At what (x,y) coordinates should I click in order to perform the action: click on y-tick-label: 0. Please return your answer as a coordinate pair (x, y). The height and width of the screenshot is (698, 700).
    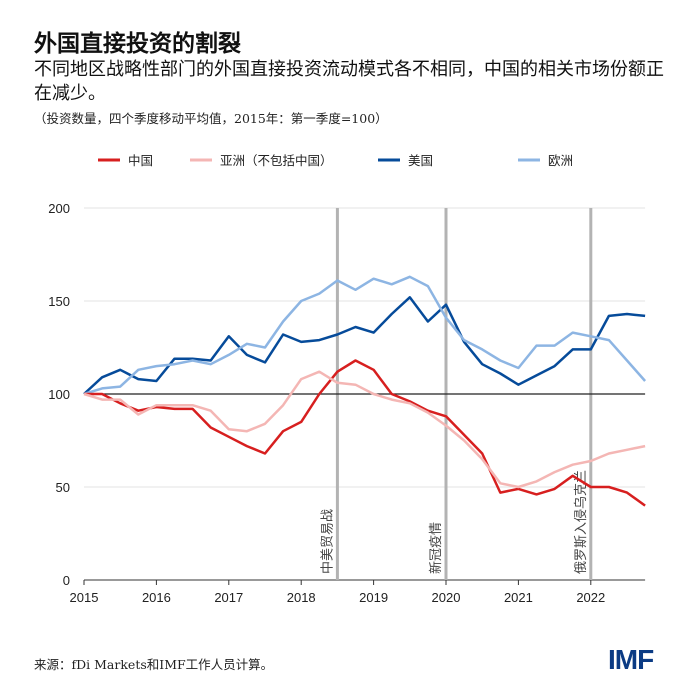
    Looking at the image, I should click on (66, 580).